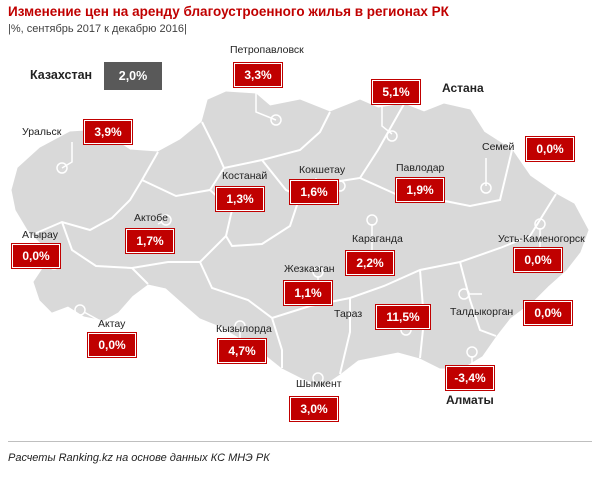 The image size is (600, 478). Describe the element at coordinates (482, 312) in the screenshot. I see `label-taldykorgan: Талдыкорган` at that location.